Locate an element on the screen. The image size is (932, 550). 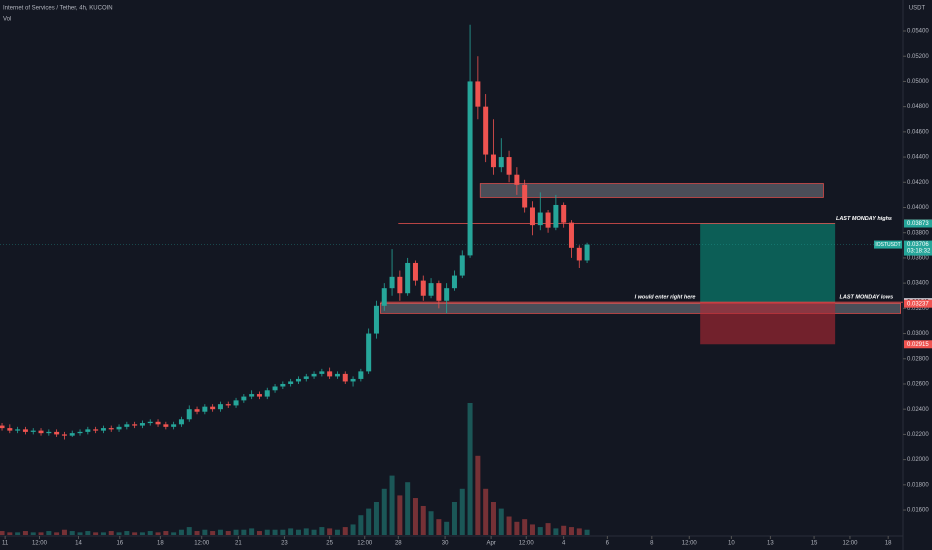
y-tick-label: 0.03600 is located at coordinates (918, 258).